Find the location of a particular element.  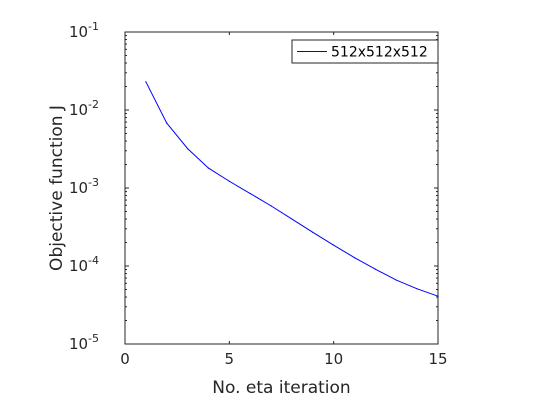

x-tick-label: 0 is located at coordinates (125, 359).